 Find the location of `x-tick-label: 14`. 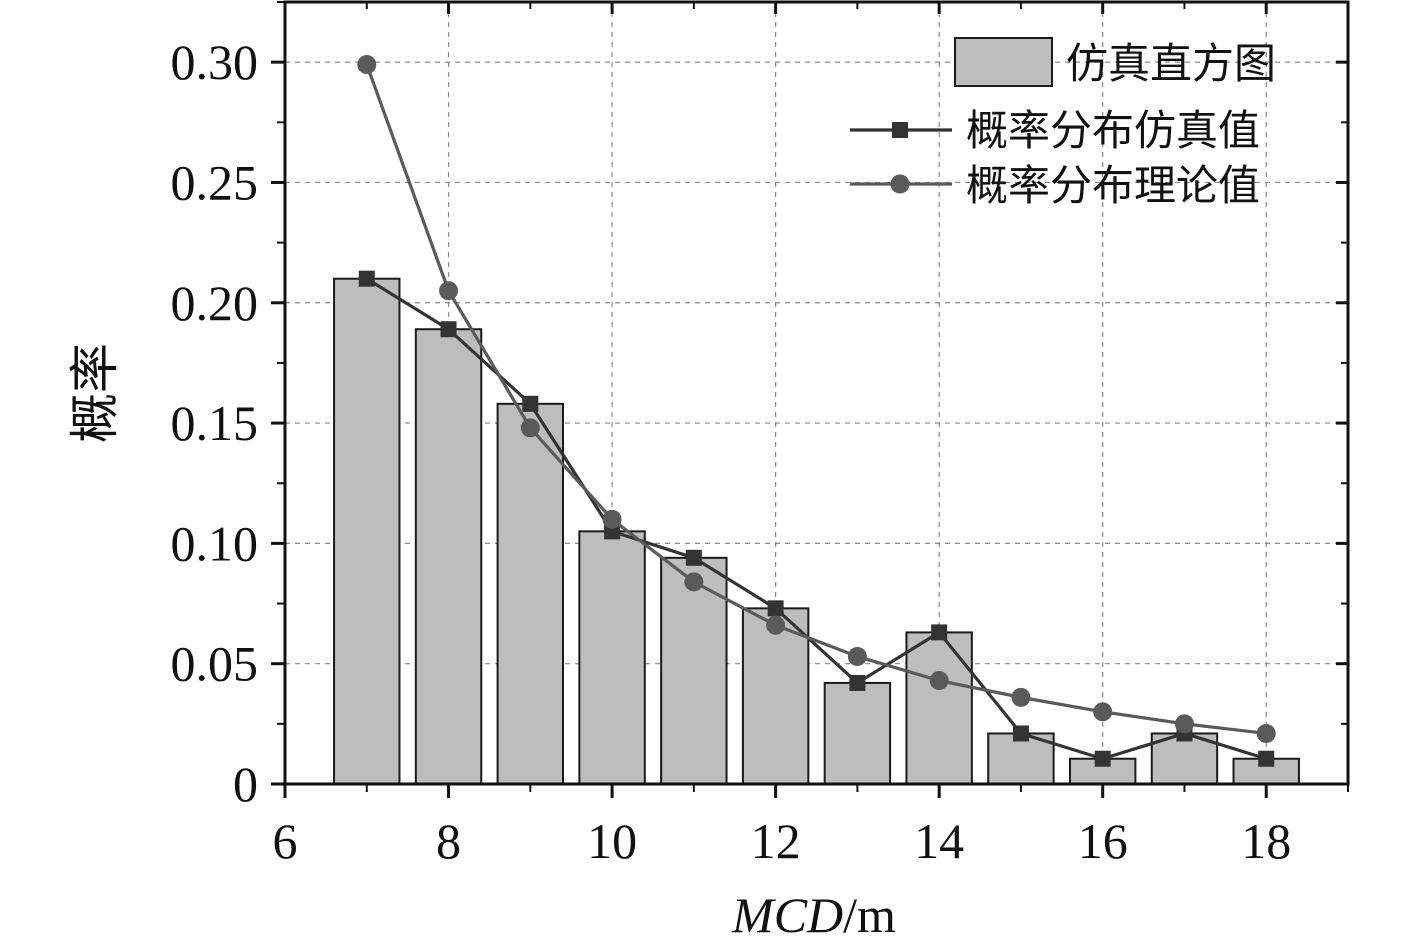

x-tick-label: 14 is located at coordinates (939, 841).